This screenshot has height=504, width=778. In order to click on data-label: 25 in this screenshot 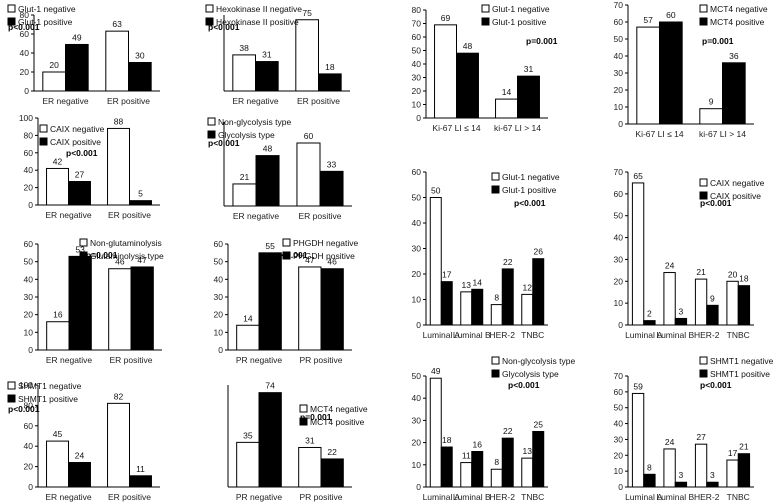, I will do `click(539, 425)`.